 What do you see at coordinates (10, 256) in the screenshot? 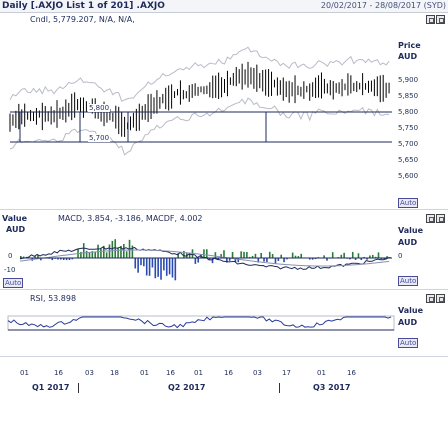
I see `macd-left-tick: 0` at bounding box center [10, 256].